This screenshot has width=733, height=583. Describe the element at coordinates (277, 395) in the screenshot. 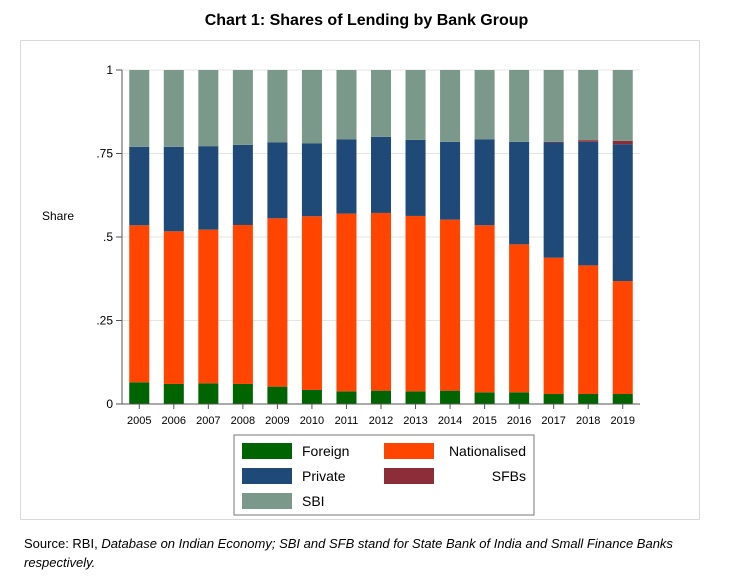

I see `bar-foreign-2009` at that location.